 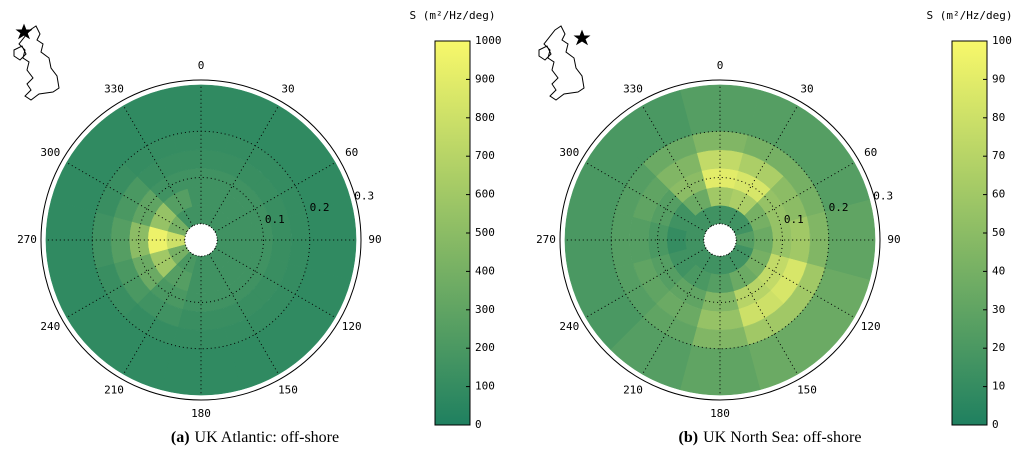 What do you see at coordinates (998, 194) in the screenshot?
I see `colorbar-tick-label: 60` at bounding box center [998, 194].